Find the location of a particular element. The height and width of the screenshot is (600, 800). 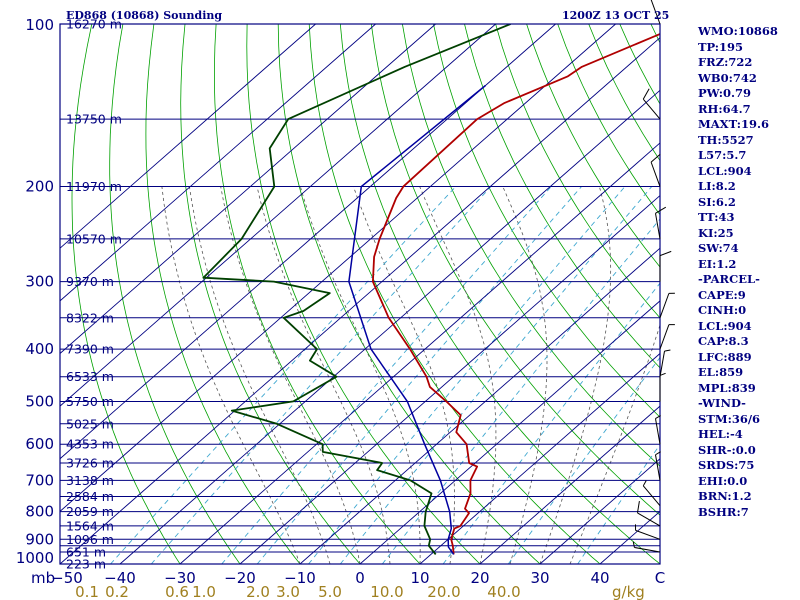

index-item: SHR-:0.0 is located at coordinates (727, 449).